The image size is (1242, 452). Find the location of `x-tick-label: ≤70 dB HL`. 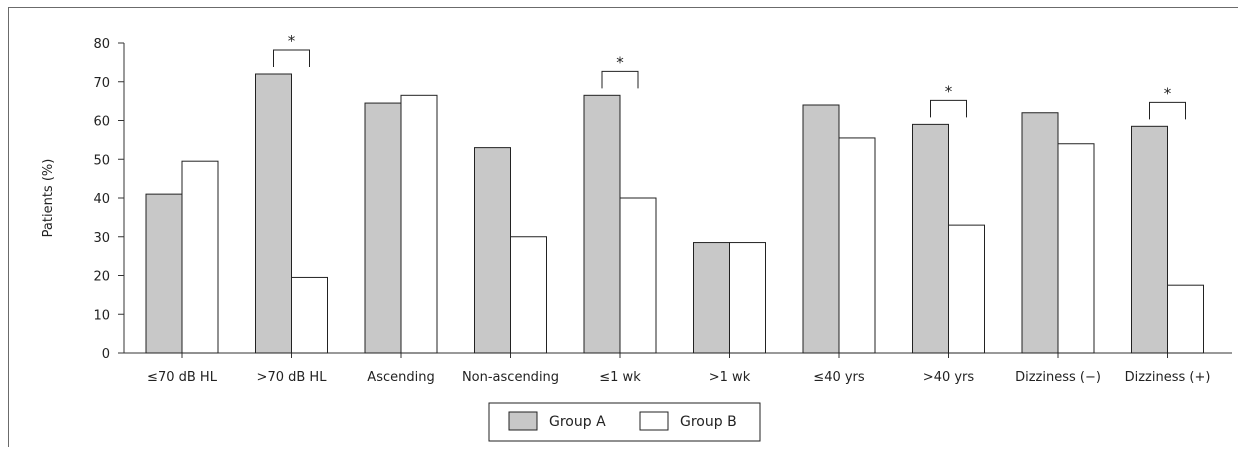

x-tick-label: ≤70 dB HL is located at coordinates (182, 377).